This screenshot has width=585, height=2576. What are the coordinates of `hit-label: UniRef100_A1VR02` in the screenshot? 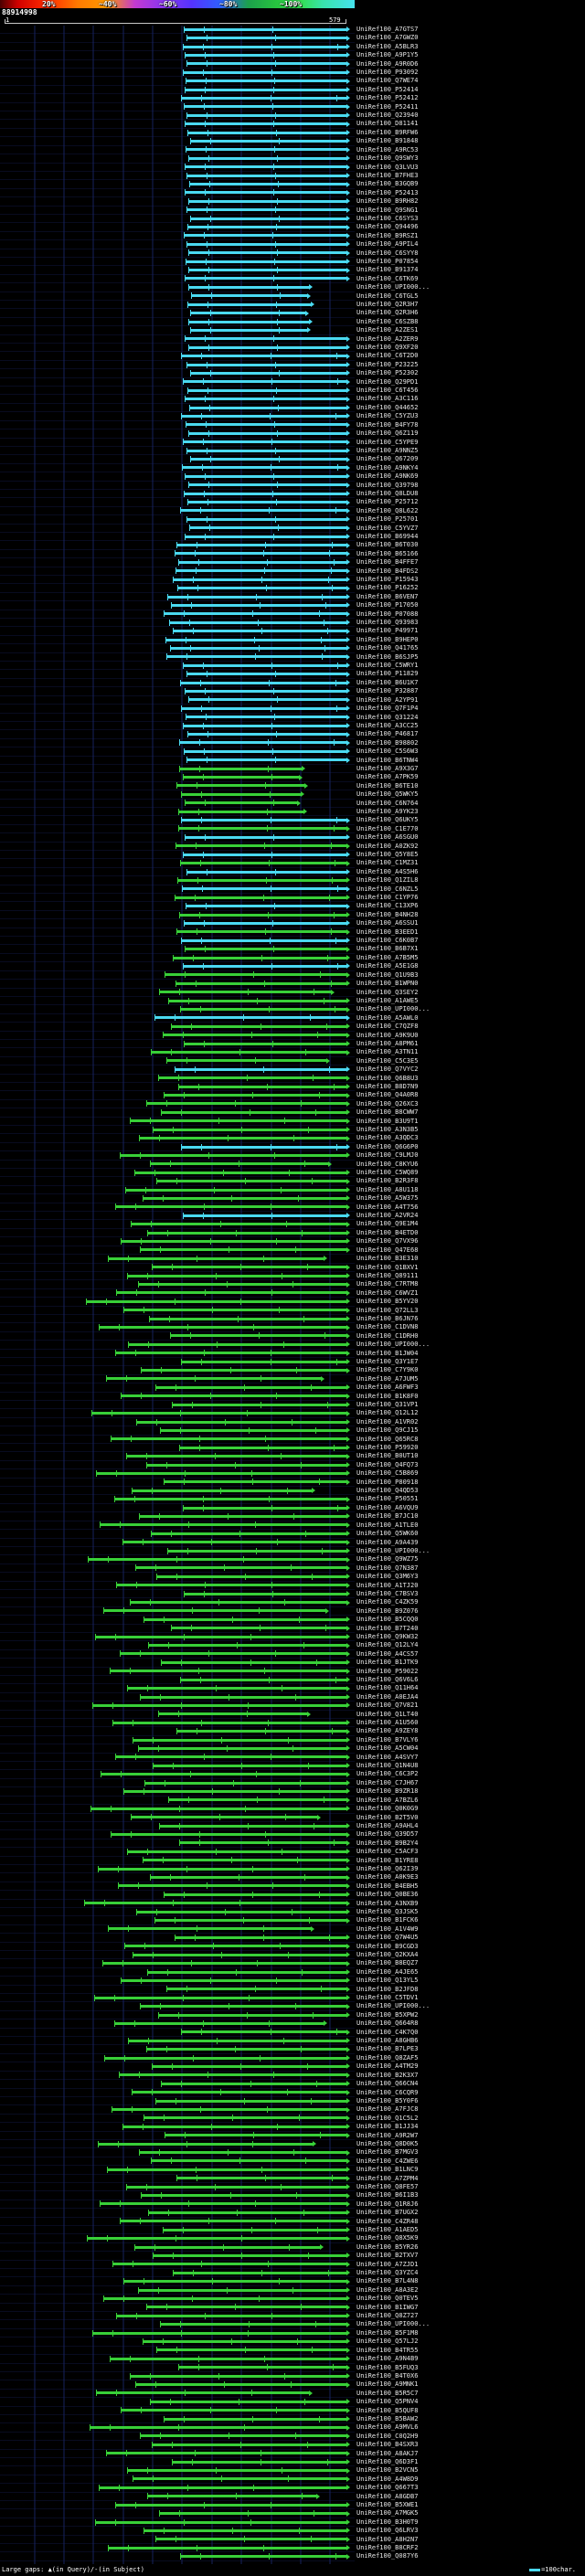 It's located at (387, 1421).